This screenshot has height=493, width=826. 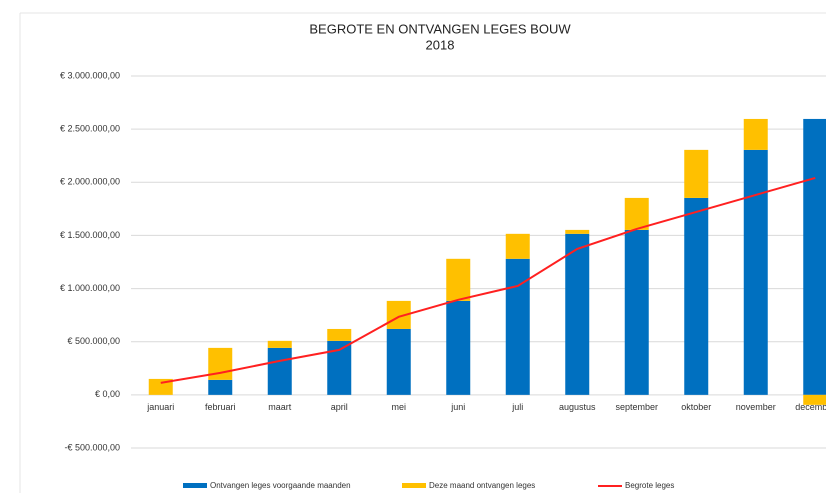 What do you see at coordinates (220, 407) in the screenshot?
I see `x-tick-label: februari` at bounding box center [220, 407].